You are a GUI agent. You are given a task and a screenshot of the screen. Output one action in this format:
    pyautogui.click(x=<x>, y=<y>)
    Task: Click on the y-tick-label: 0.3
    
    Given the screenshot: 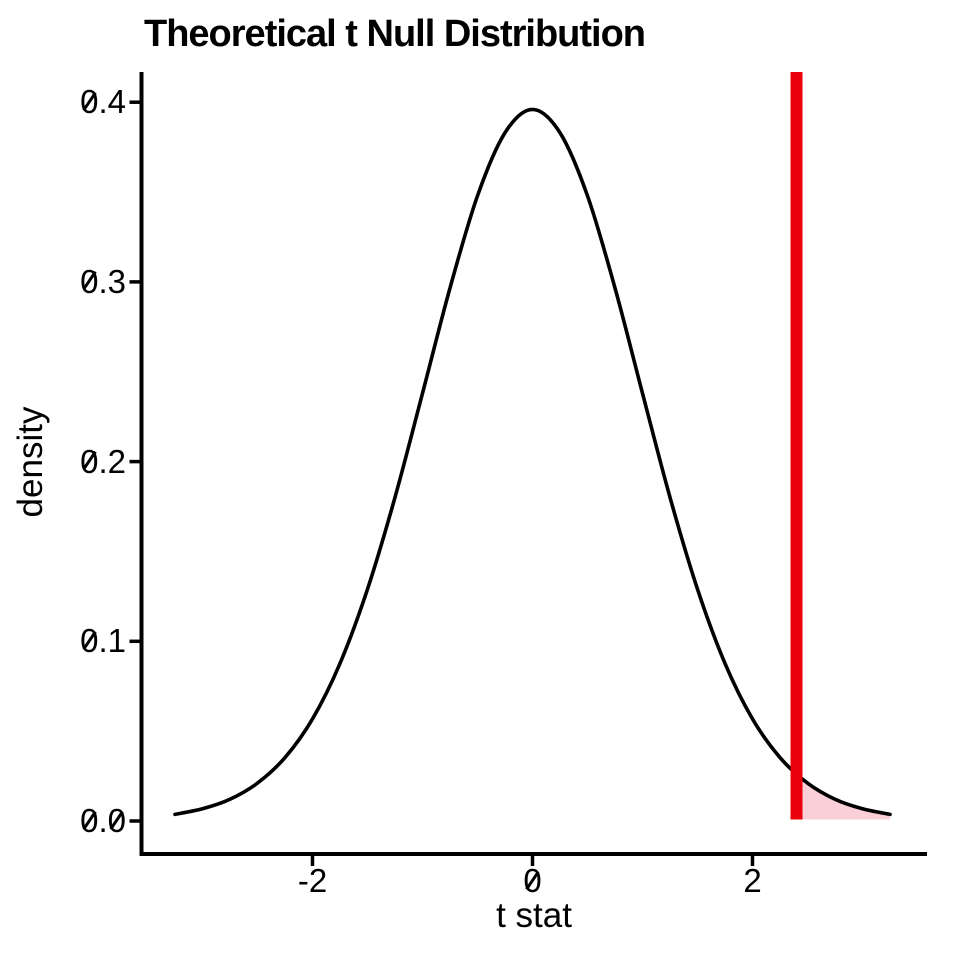 What is the action you would take?
    pyautogui.click(x=103, y=281)
    